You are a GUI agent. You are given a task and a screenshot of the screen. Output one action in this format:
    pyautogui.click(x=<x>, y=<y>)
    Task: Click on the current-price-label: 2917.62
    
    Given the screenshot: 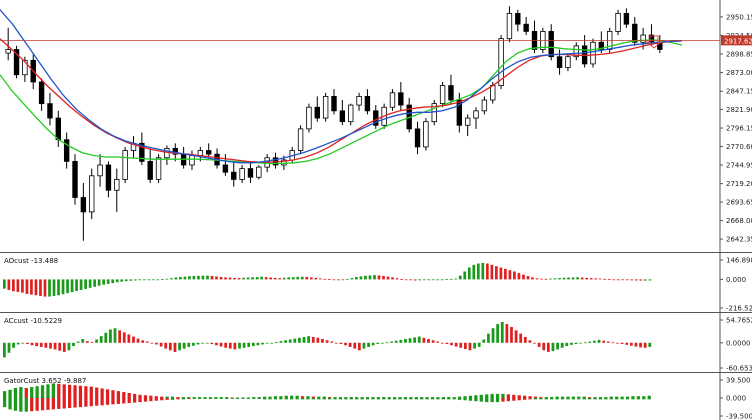 What is the action you would take?
    pyautogui.click(x=738, y=41)
    